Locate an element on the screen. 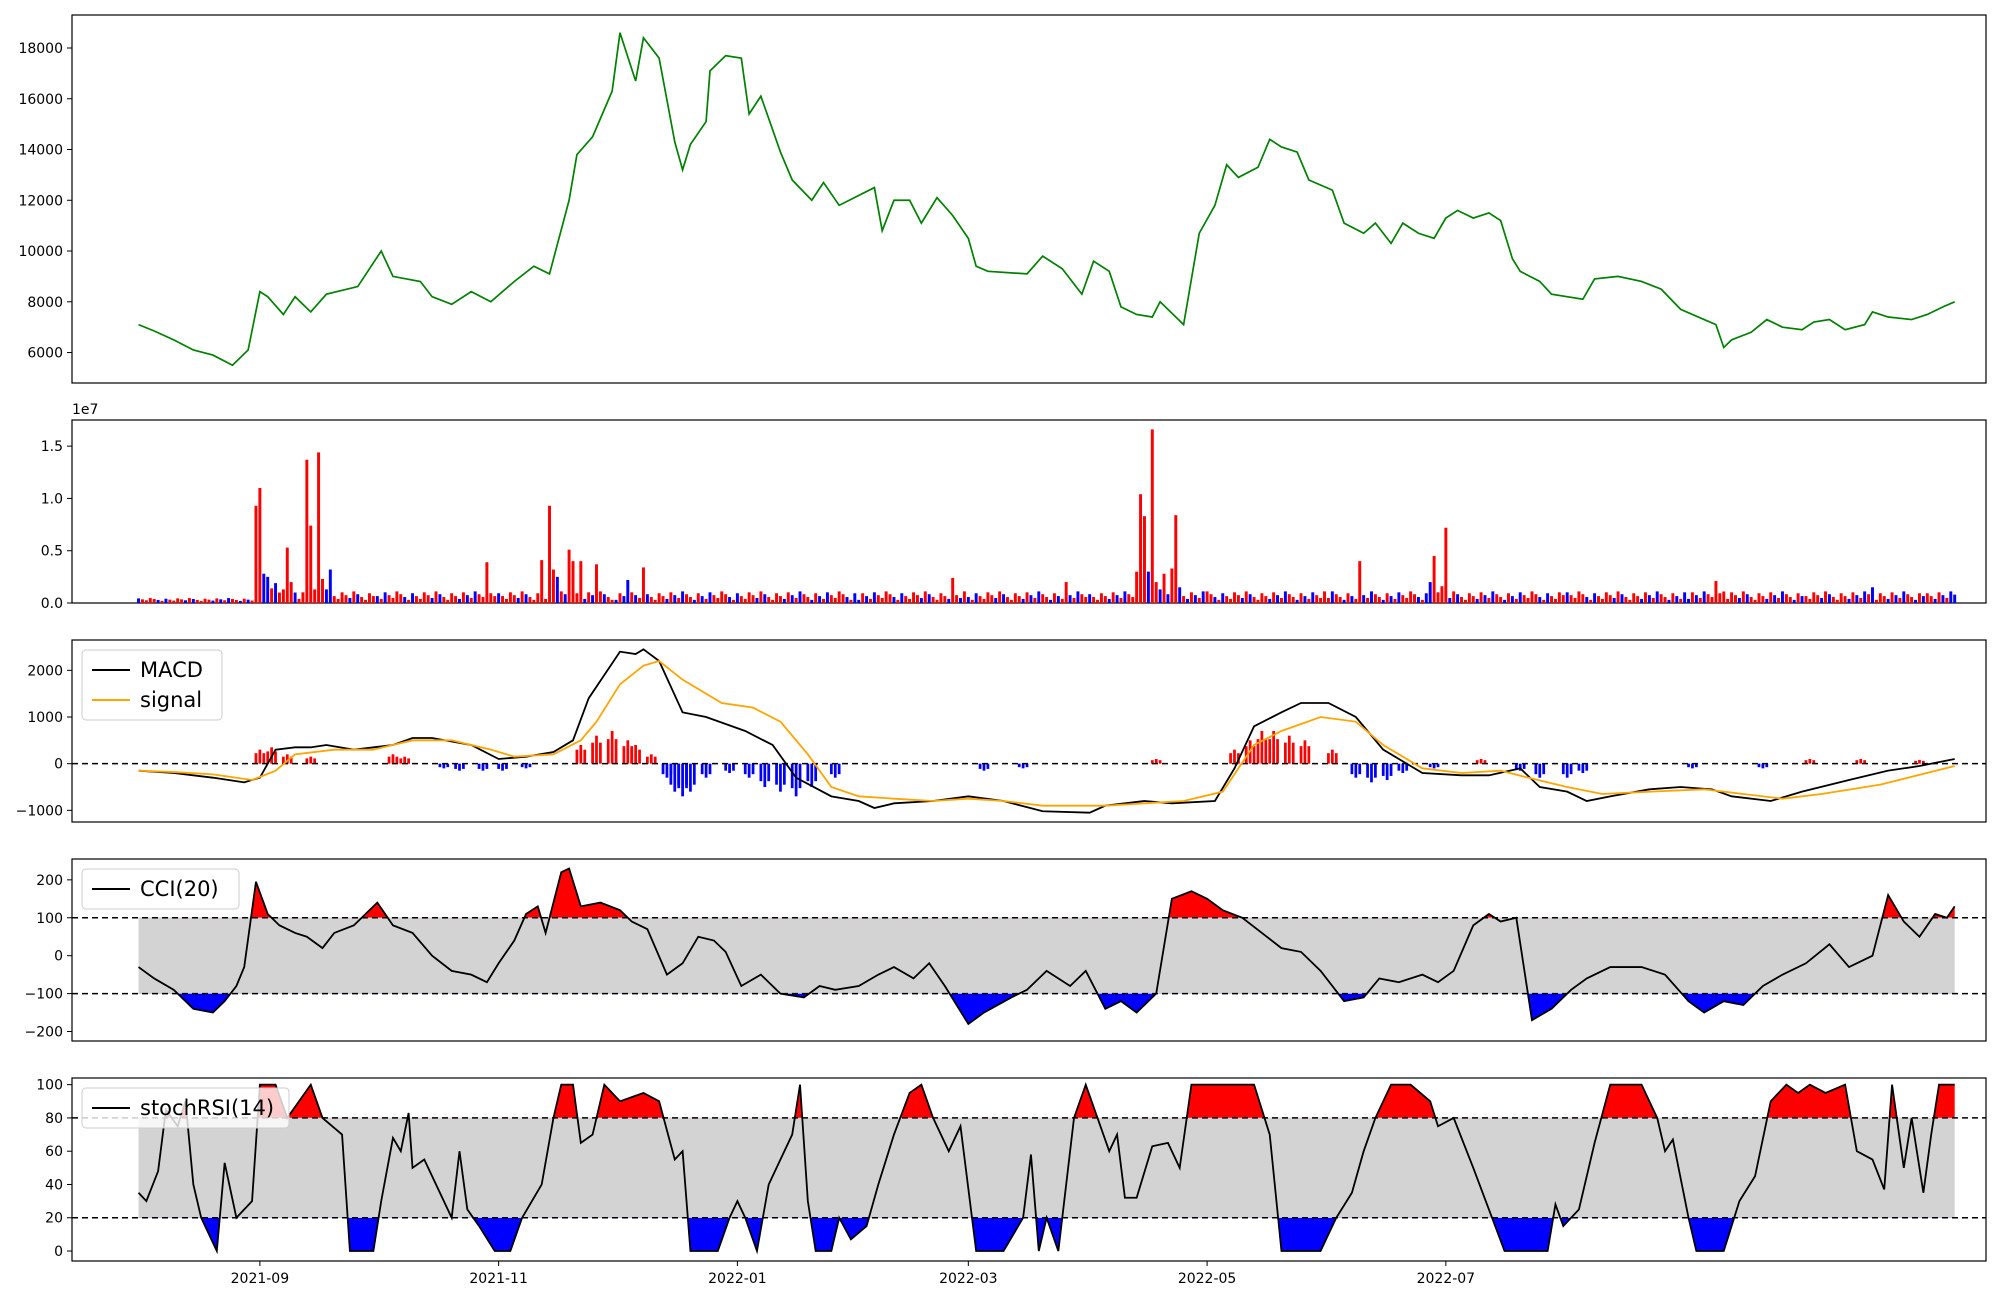 This screenshot has height=1300, width=2000. x-tick-label: 2021-09 is located at coordinates (260, 1279).